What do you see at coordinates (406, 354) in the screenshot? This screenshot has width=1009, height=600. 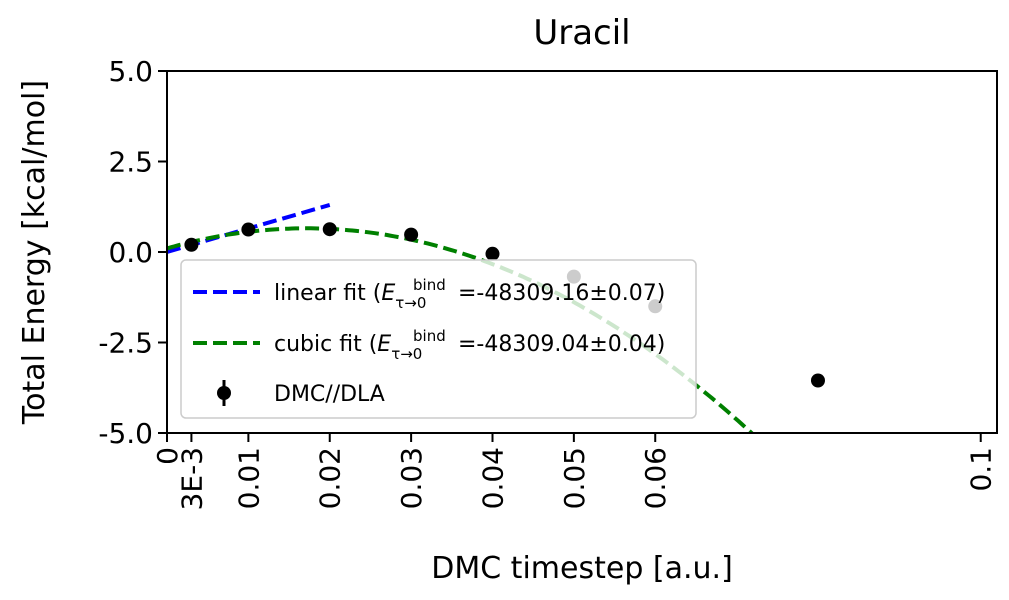 I see `legend-cubic-subscript: τ→0` at bounding box center [406, 354].